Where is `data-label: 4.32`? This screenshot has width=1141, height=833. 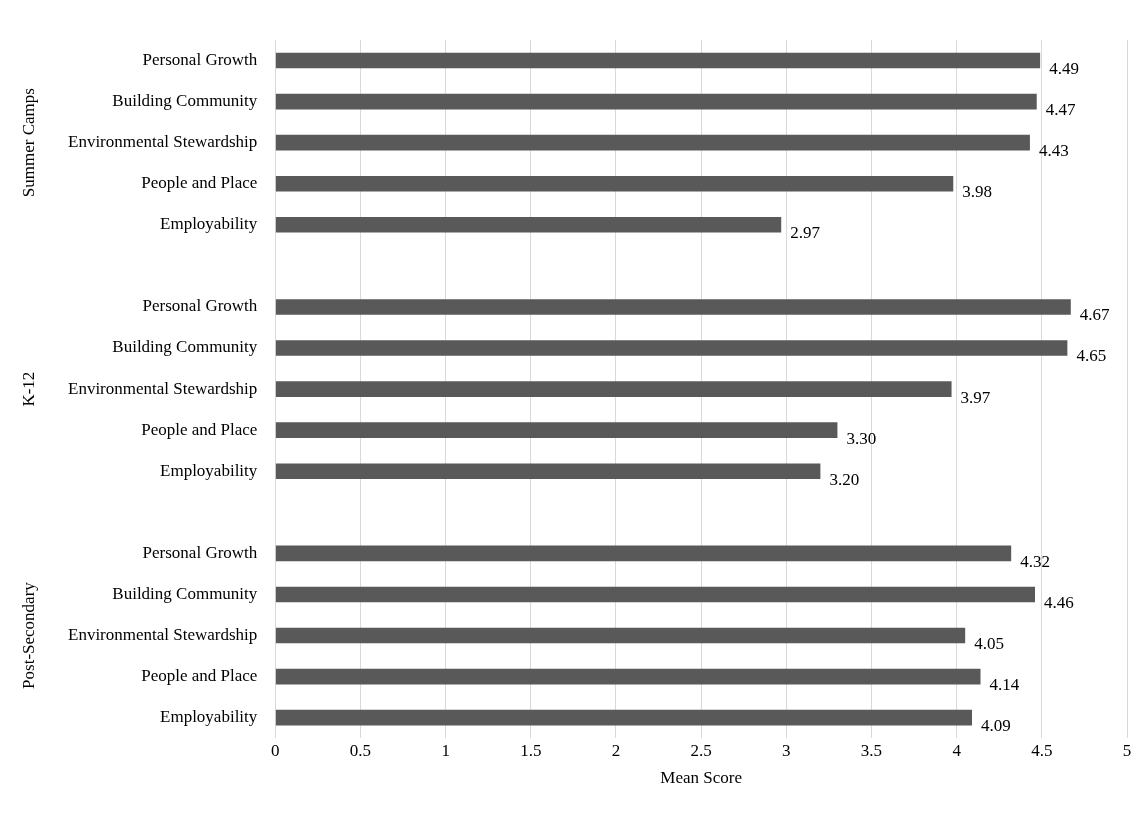
data-label: 4.32 is located at coordinates (1035, 561).